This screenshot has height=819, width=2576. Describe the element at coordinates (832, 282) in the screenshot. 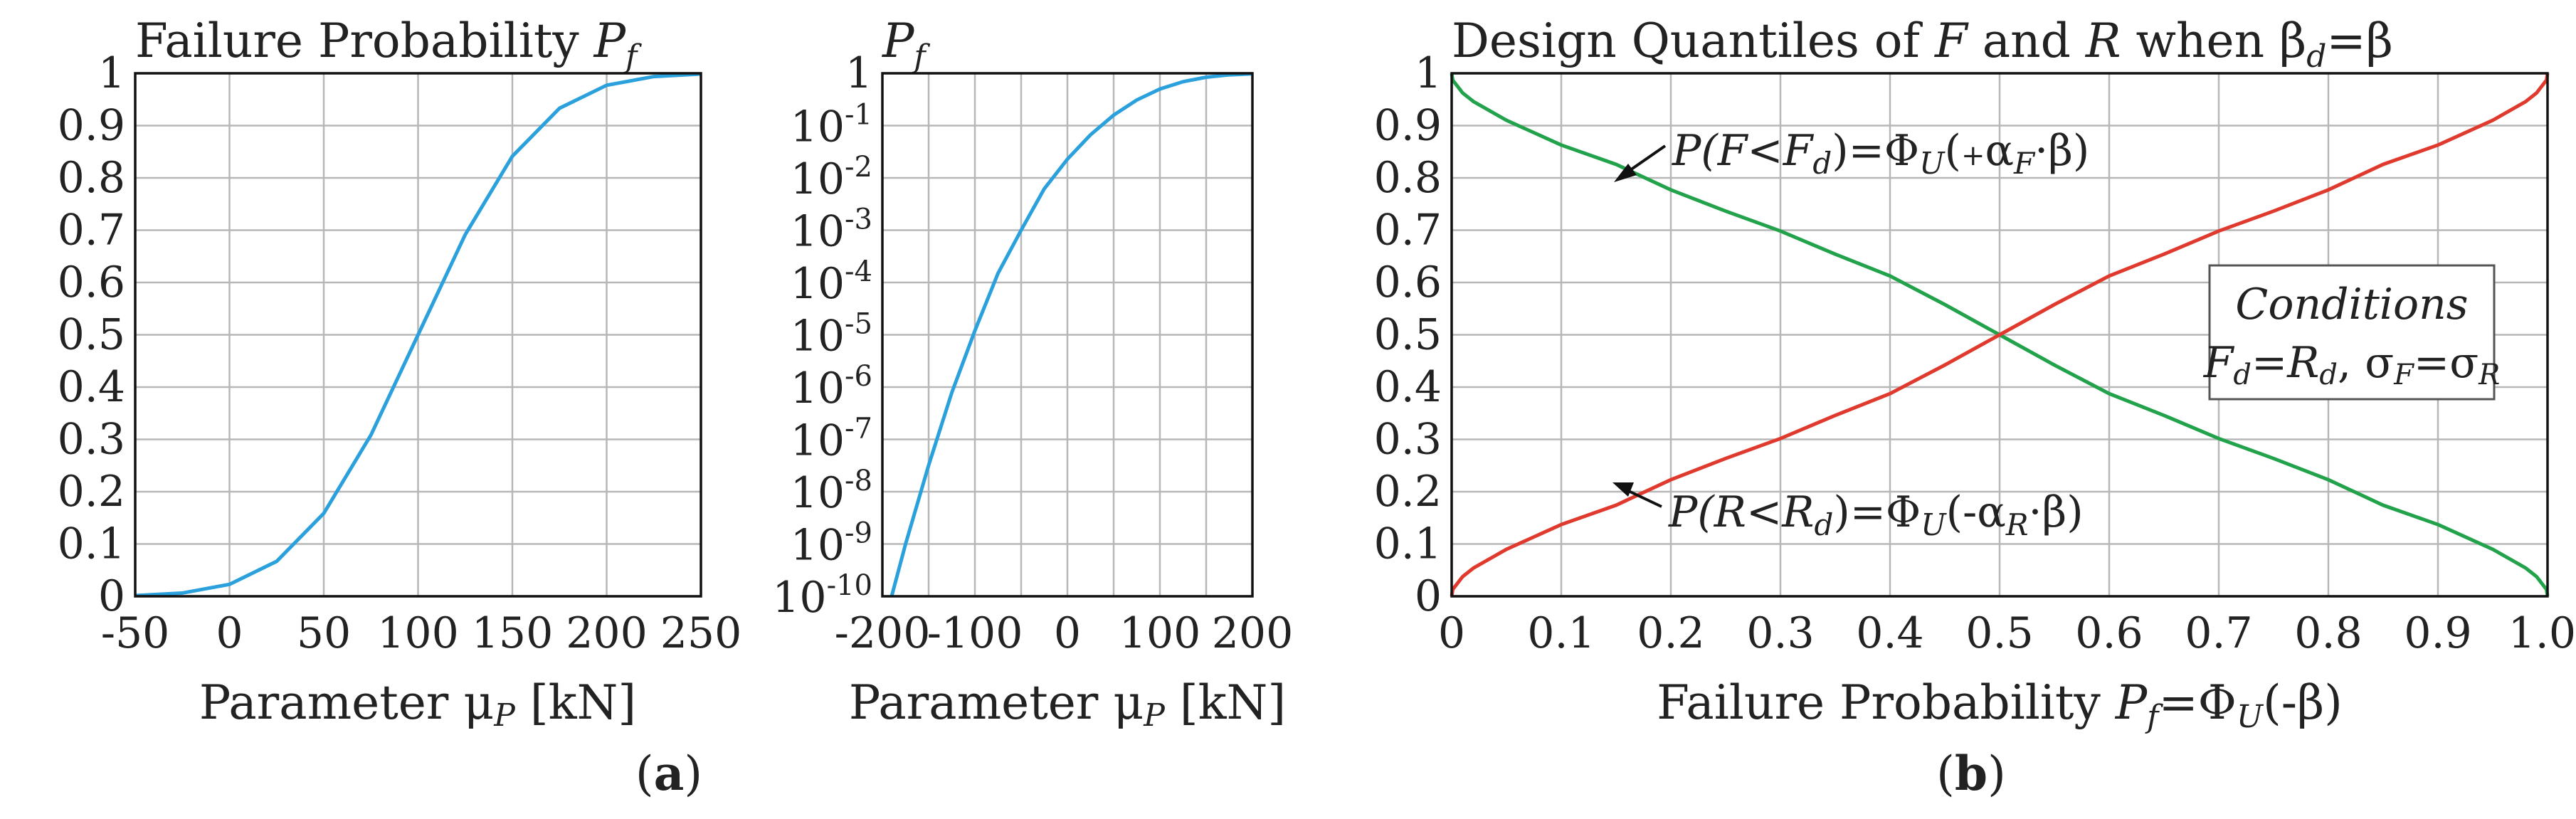

I see `chart-a2-y-tick: 10⁻⁴` at that location.